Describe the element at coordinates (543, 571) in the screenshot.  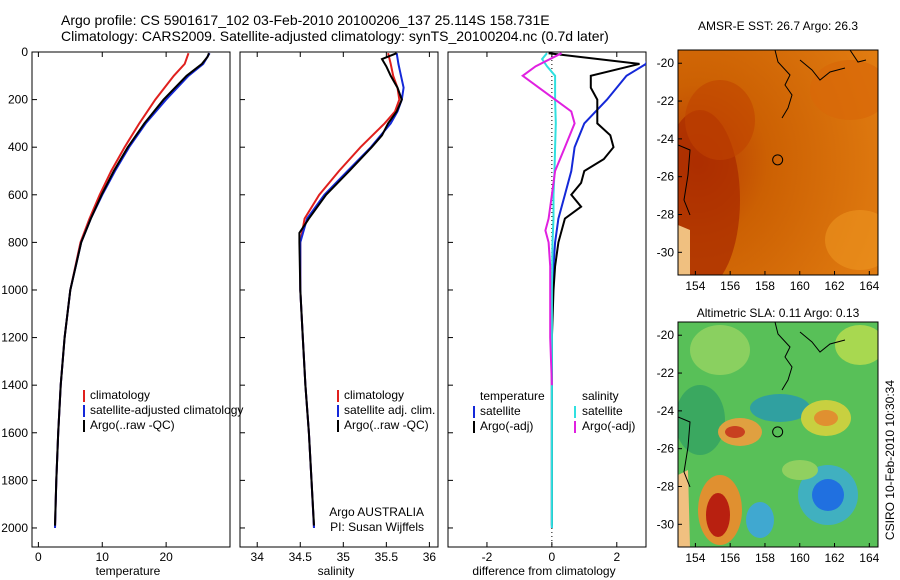
I see `x-axis-label: difference from climatology` at that location.